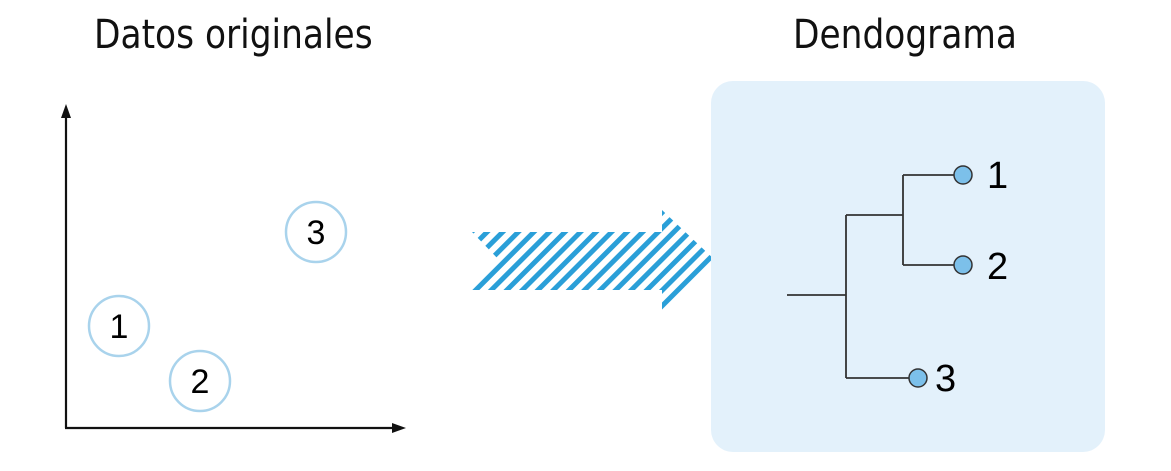  I want to click on dendrogram-leaf-2: 2, so click(980, 267).